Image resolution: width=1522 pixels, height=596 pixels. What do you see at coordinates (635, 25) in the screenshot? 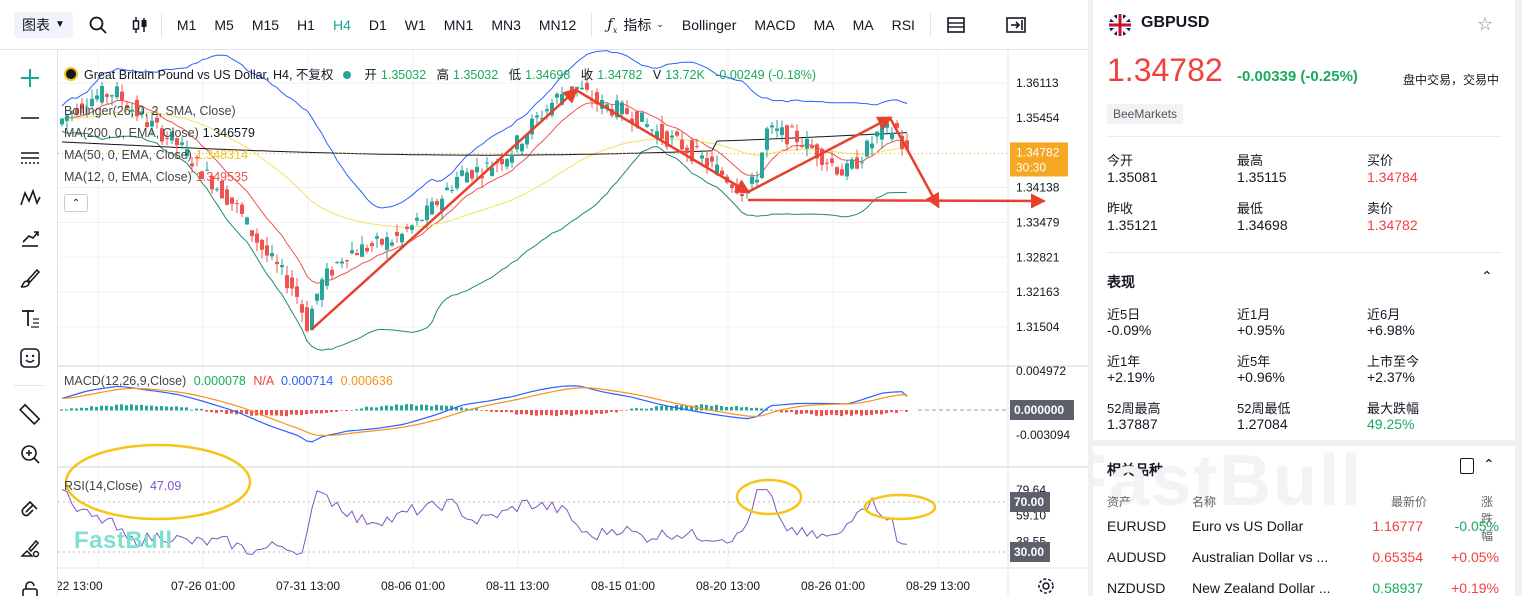
I see `indicators-button: ƒx 指标 ⌄` at bounding box center [635, 25].